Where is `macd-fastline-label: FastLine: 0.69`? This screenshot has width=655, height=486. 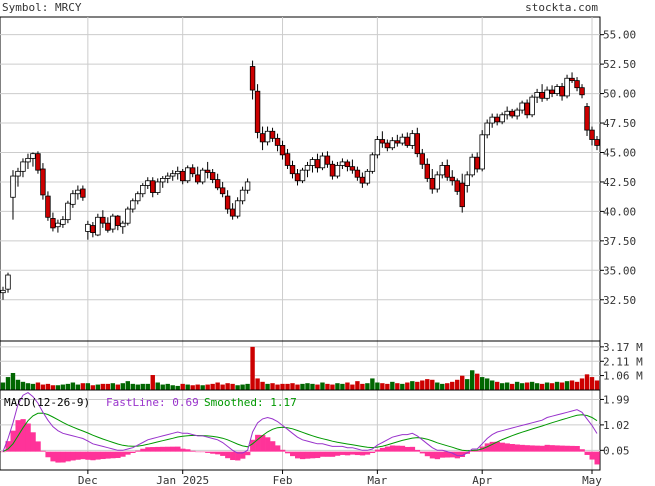
macd-fastline-label: FastLine: 0.69 is located at coordinates (152, 402).